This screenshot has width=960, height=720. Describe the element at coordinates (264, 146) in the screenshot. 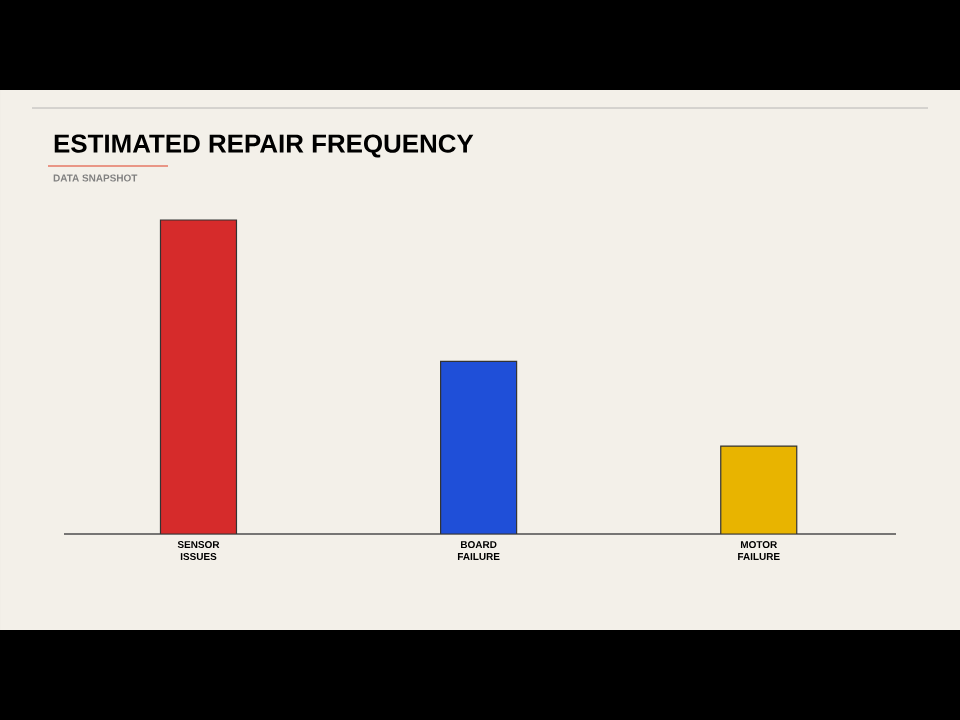

I see `chart-title: ESTIMATED REPAIR FREQUENCY` at that location.